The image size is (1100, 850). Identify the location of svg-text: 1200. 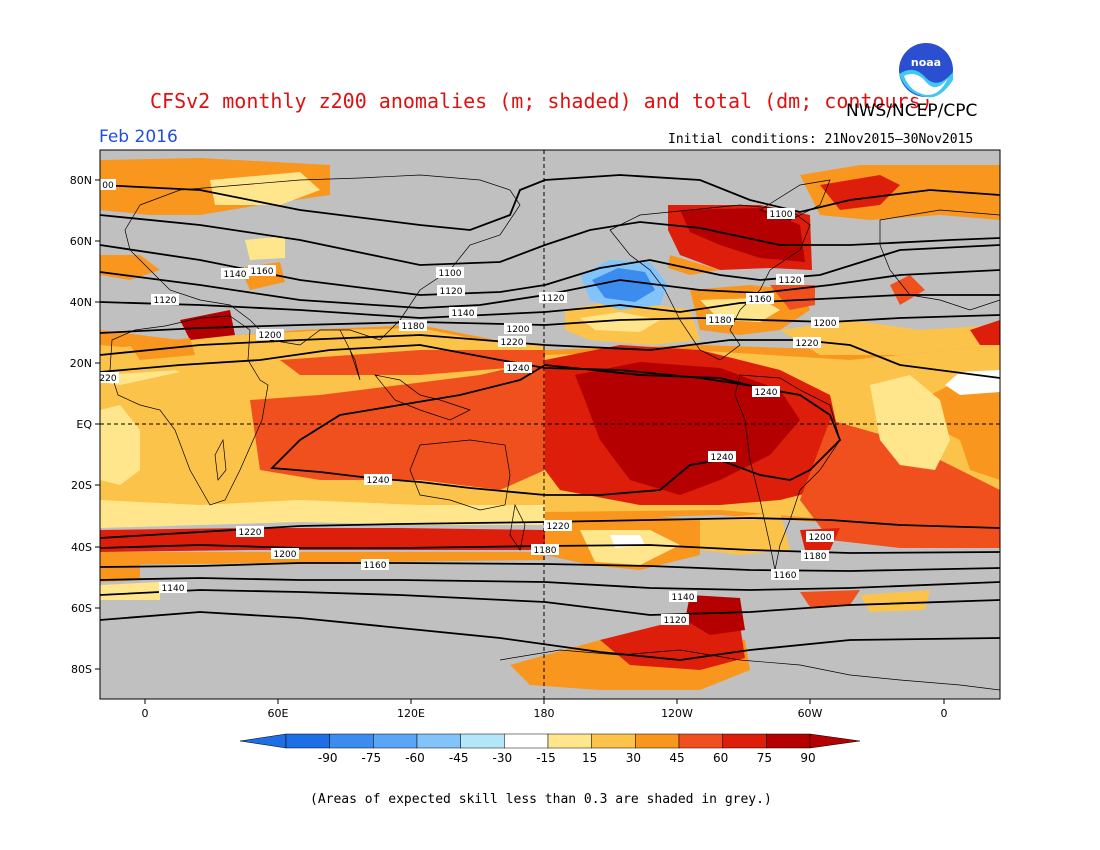
(270, 336).